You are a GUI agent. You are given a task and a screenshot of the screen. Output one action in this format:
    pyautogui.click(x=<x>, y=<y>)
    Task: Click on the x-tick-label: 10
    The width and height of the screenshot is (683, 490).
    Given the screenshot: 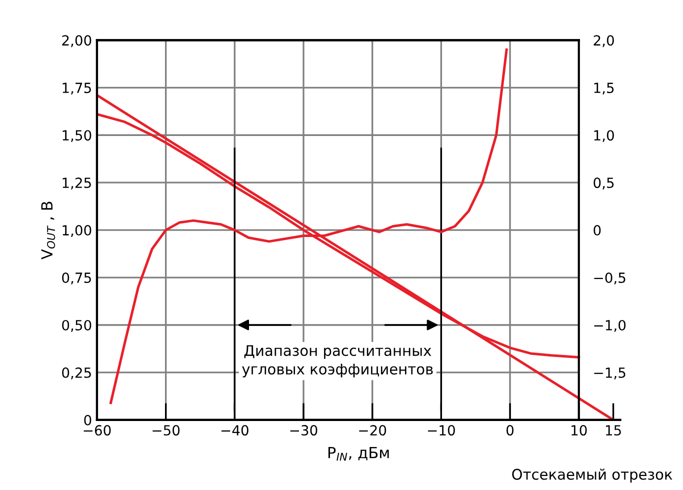 What is the action you would take?
    pyautogui.click(x=579, y=430)
    